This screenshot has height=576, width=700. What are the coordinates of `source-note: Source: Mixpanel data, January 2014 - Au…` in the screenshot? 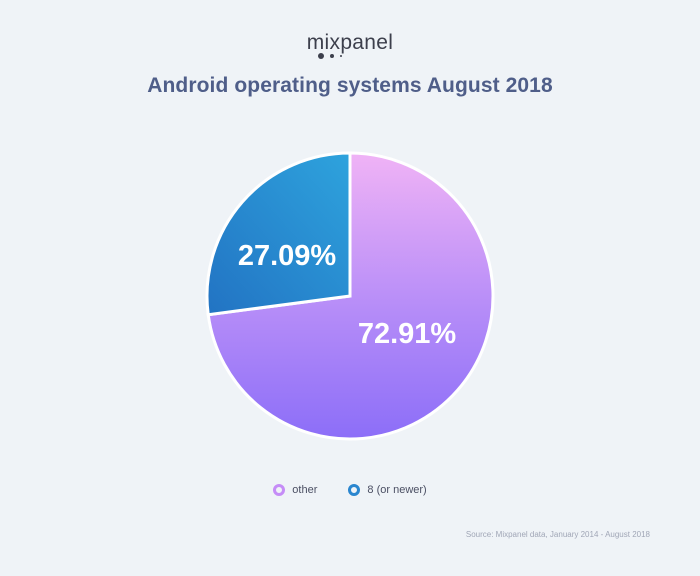 It's located at (557, 534).